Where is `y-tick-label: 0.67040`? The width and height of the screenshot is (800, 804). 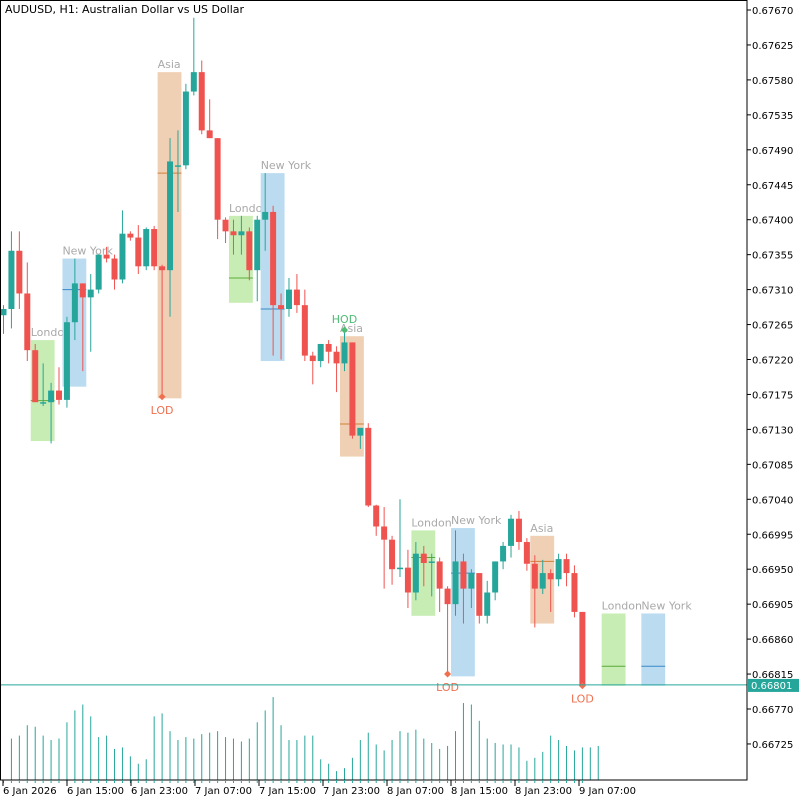
y-tick-label: 0.67040 is located at coordinates (772, 500).